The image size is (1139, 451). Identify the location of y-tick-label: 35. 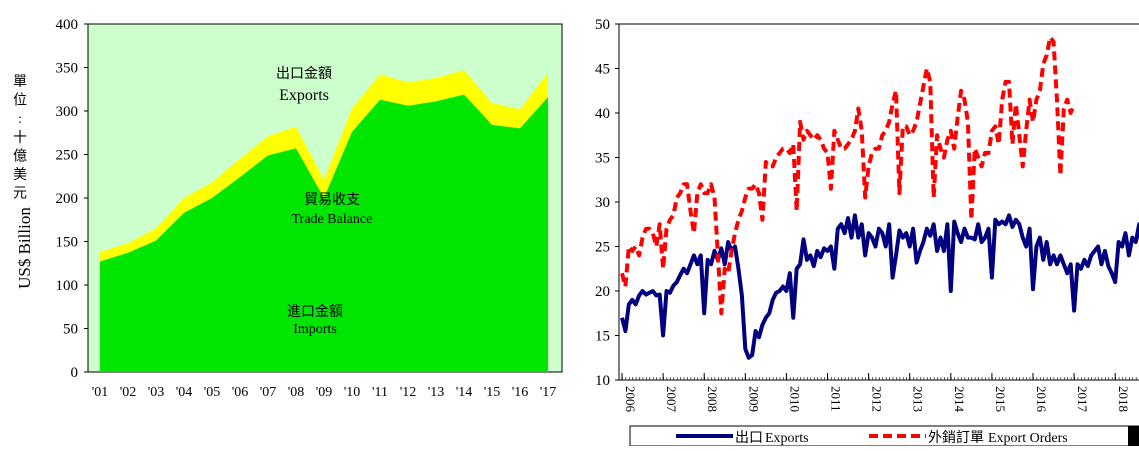
(602, 159).